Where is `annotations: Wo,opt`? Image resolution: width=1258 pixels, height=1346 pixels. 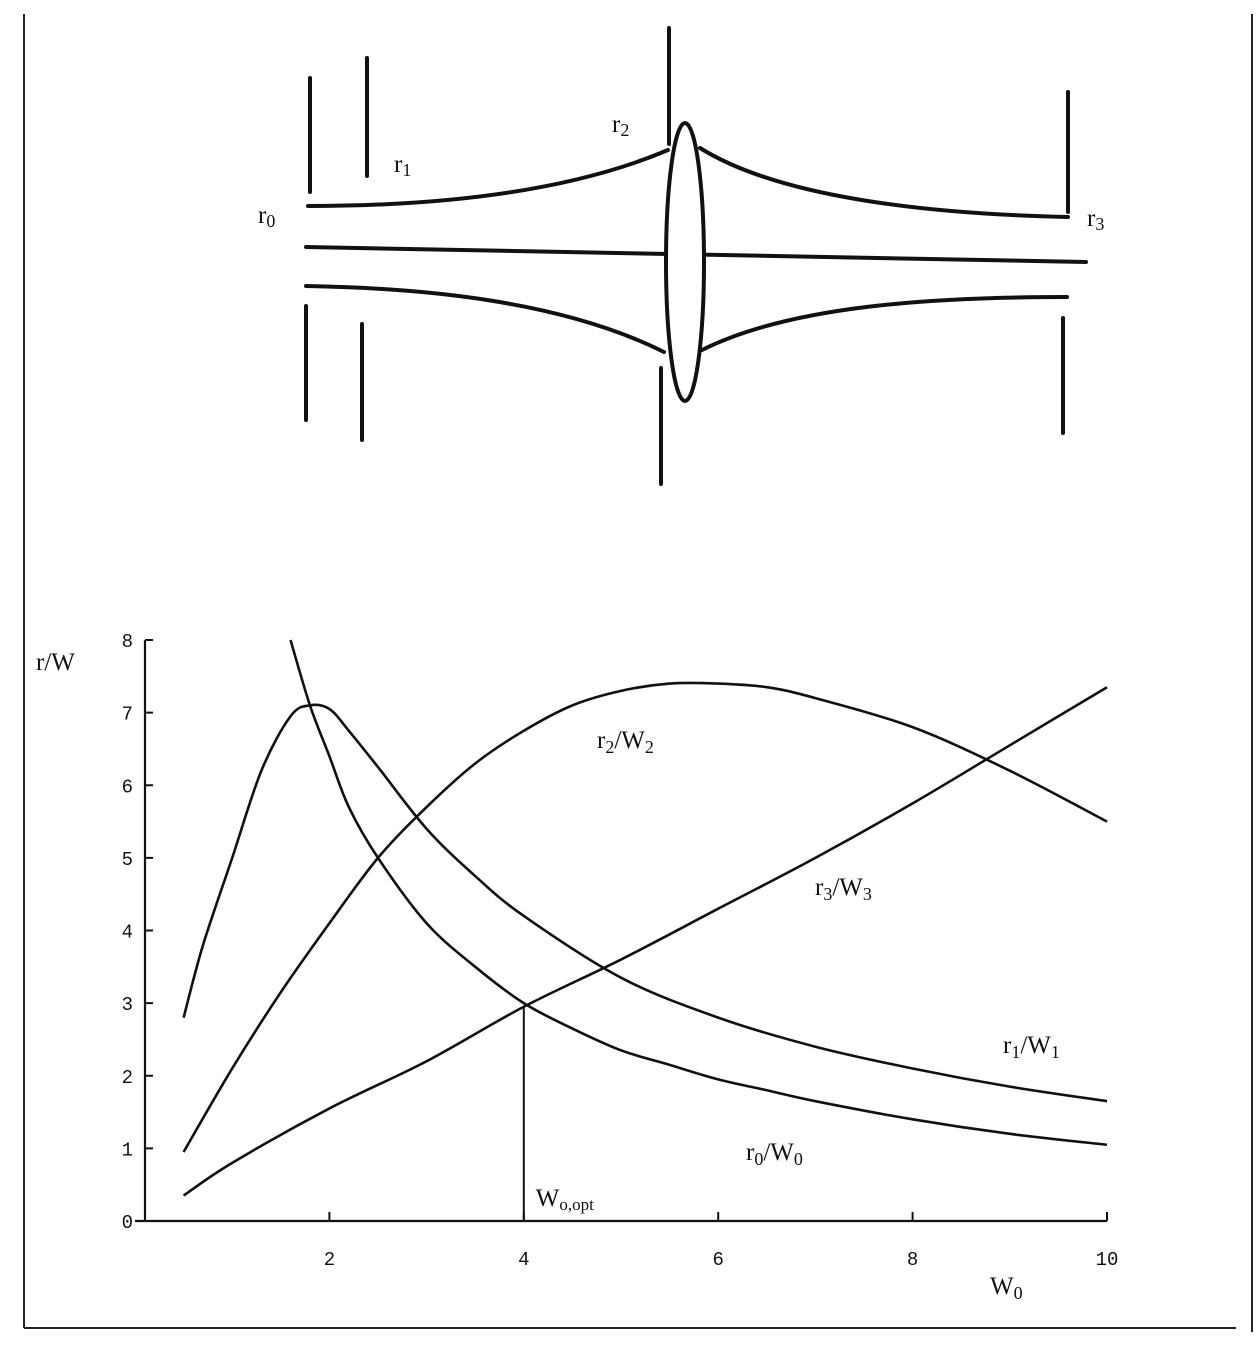 annotations: Wo,opt is located at coordinates (558, 1113).